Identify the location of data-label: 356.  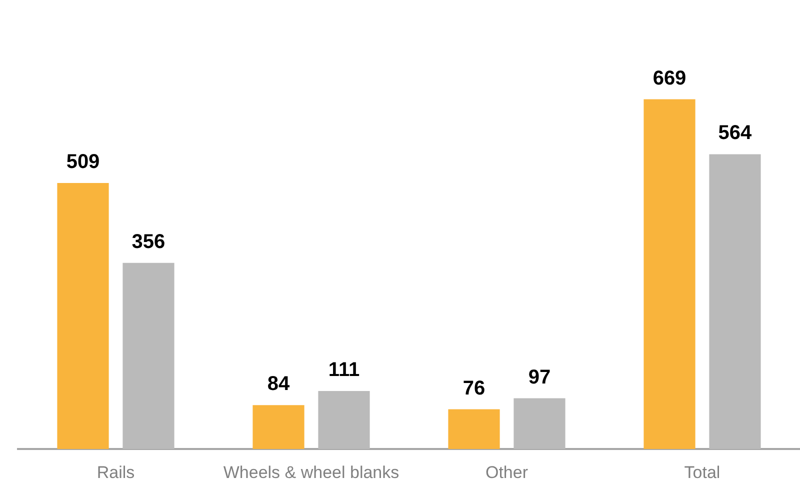
(149, 241).